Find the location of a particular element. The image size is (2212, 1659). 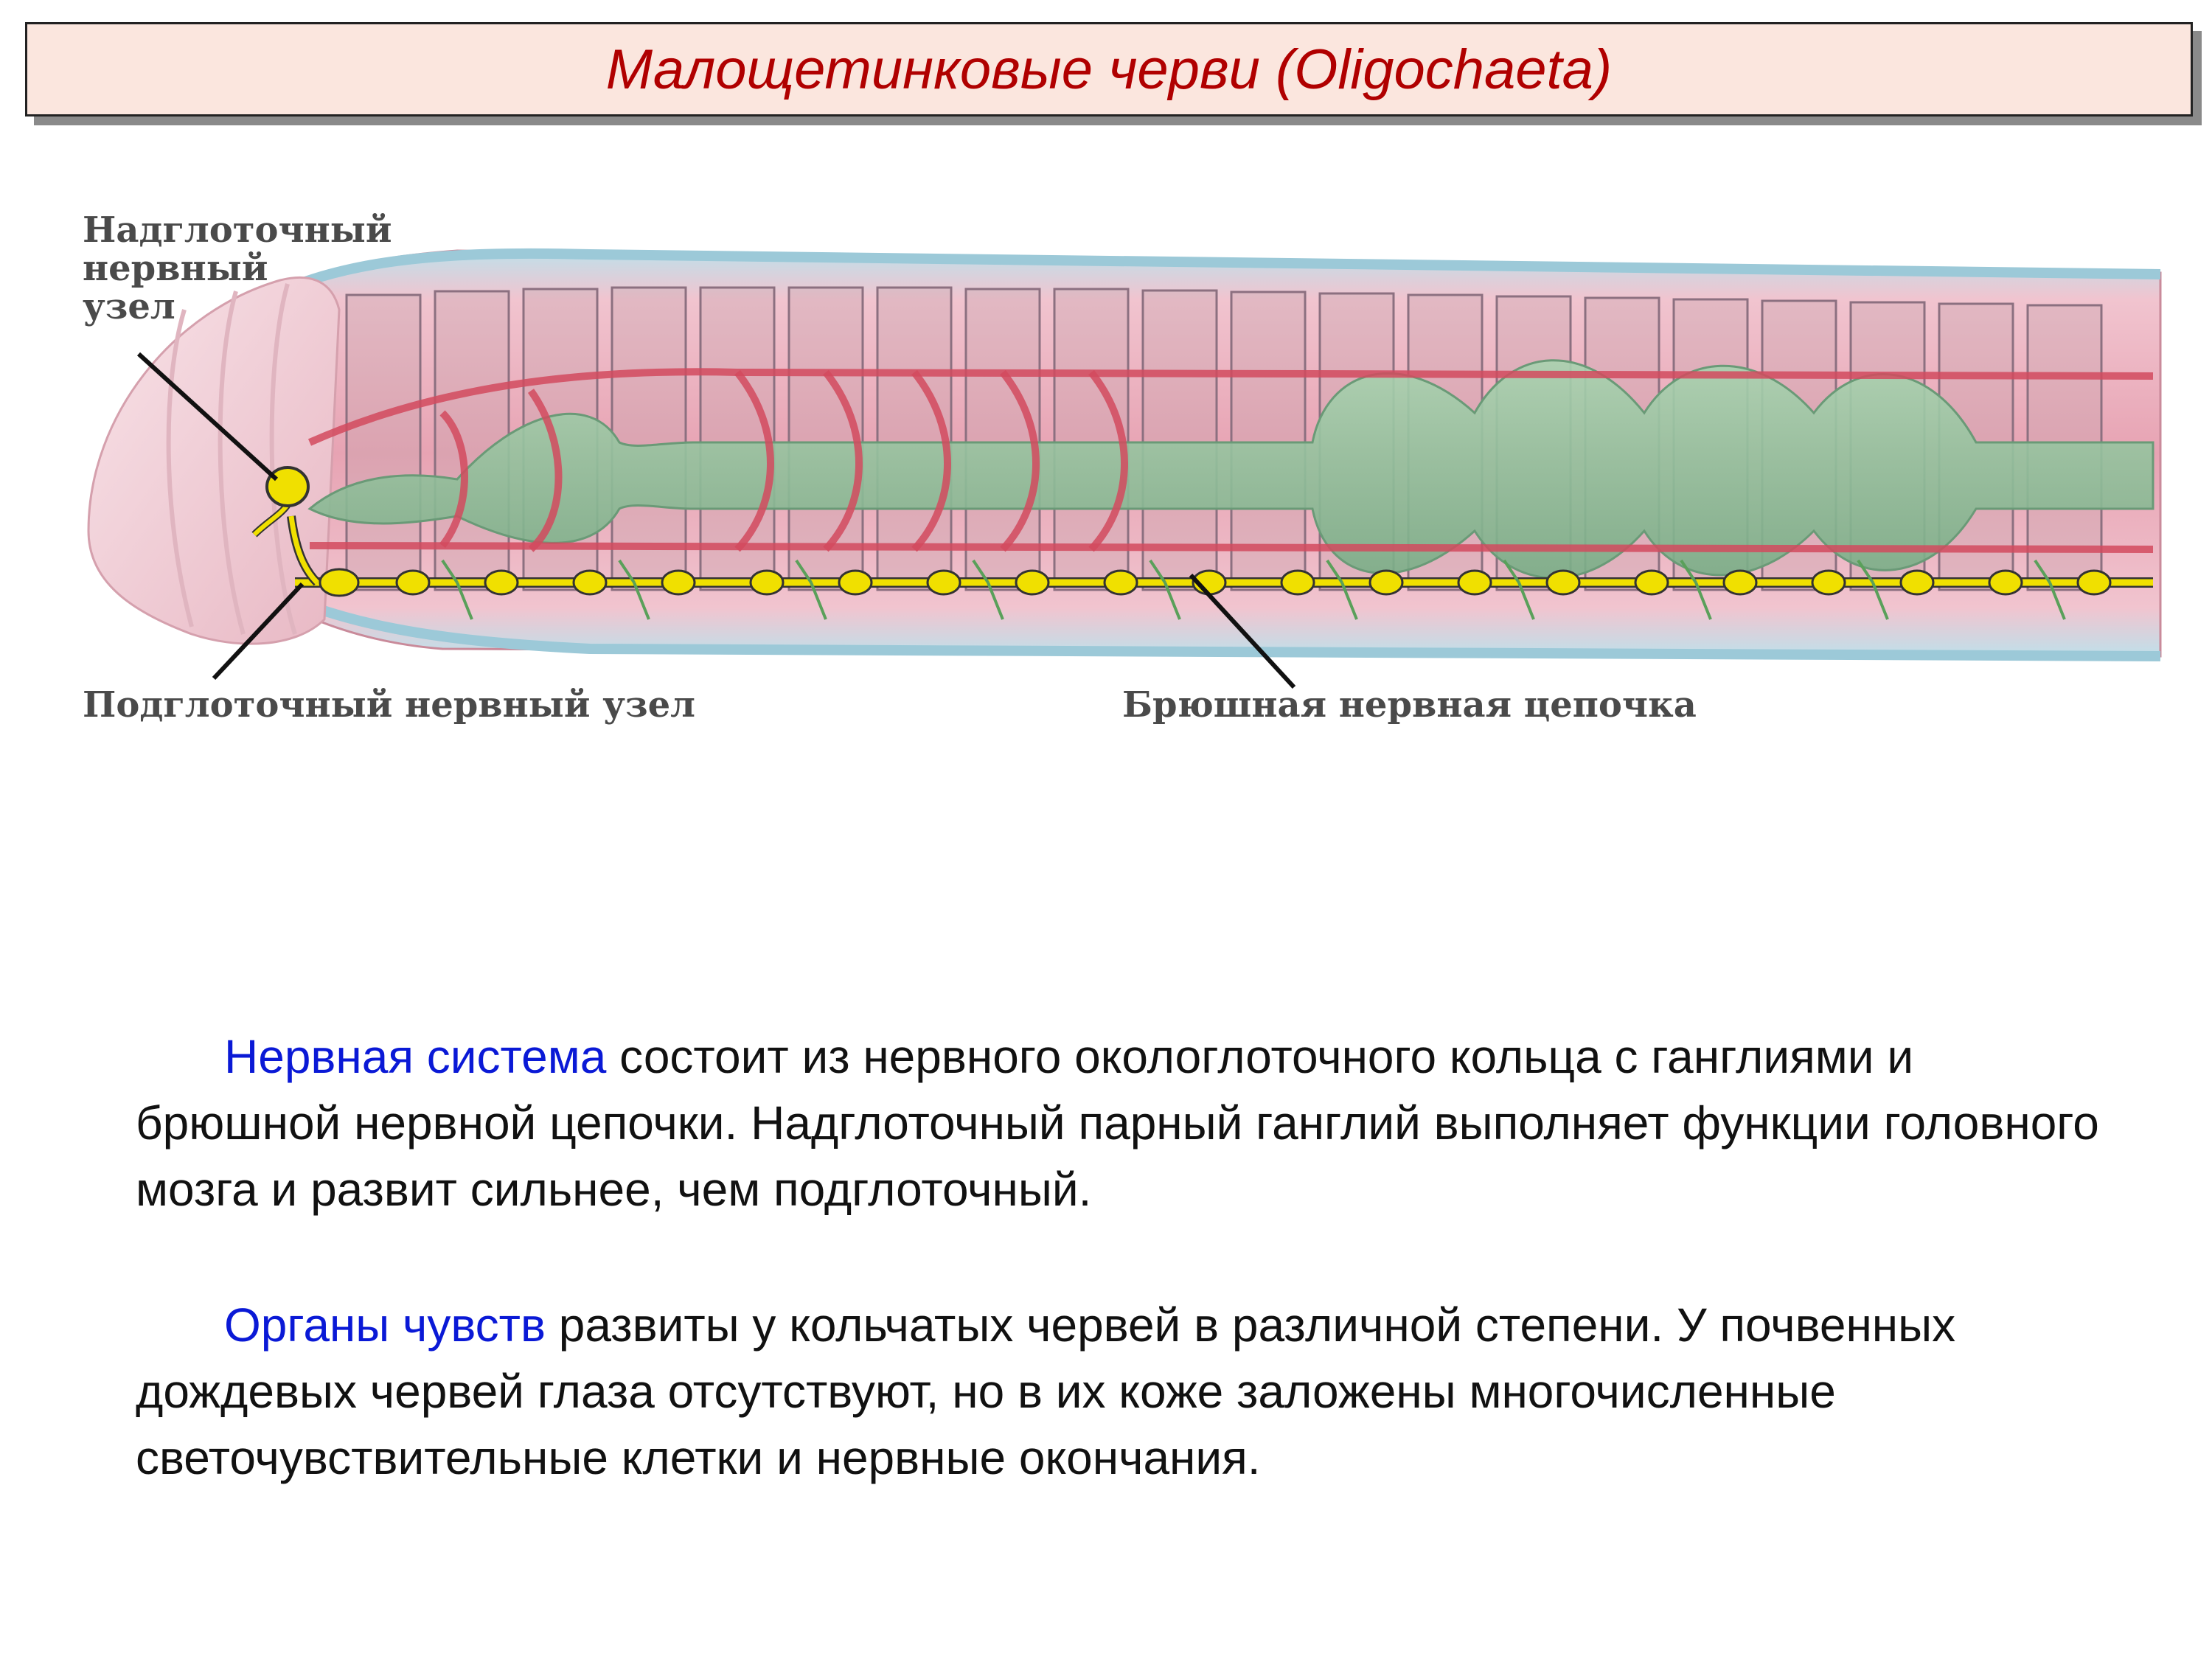

ventral-nerve-chain is located at coordinates (1224, 589).